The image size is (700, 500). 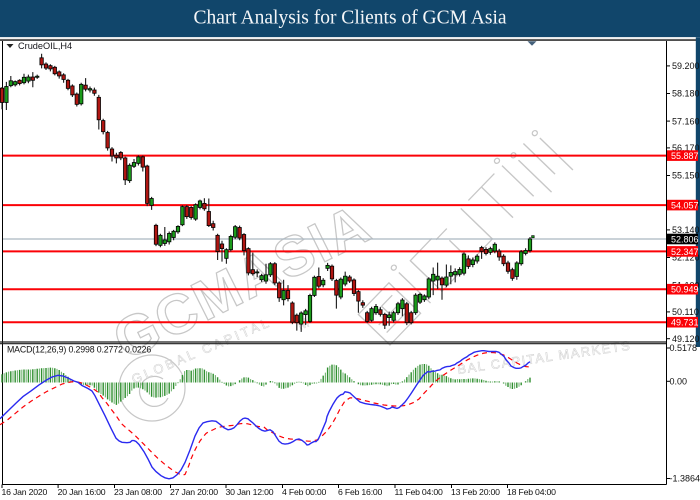 What do you see at coordinates (194, 492) in the screenshot?
I see `svg-text: 27 Jan 20:00` at bounding box center [194, 492].